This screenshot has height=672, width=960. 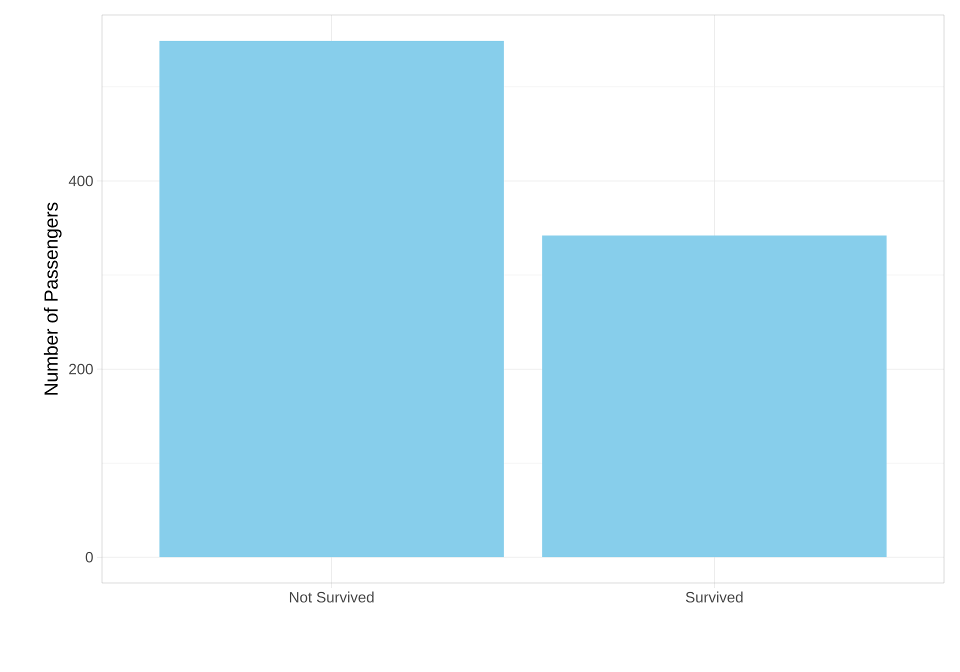 I want to click on y-tick-label: 0, so click(x=89, y=557).